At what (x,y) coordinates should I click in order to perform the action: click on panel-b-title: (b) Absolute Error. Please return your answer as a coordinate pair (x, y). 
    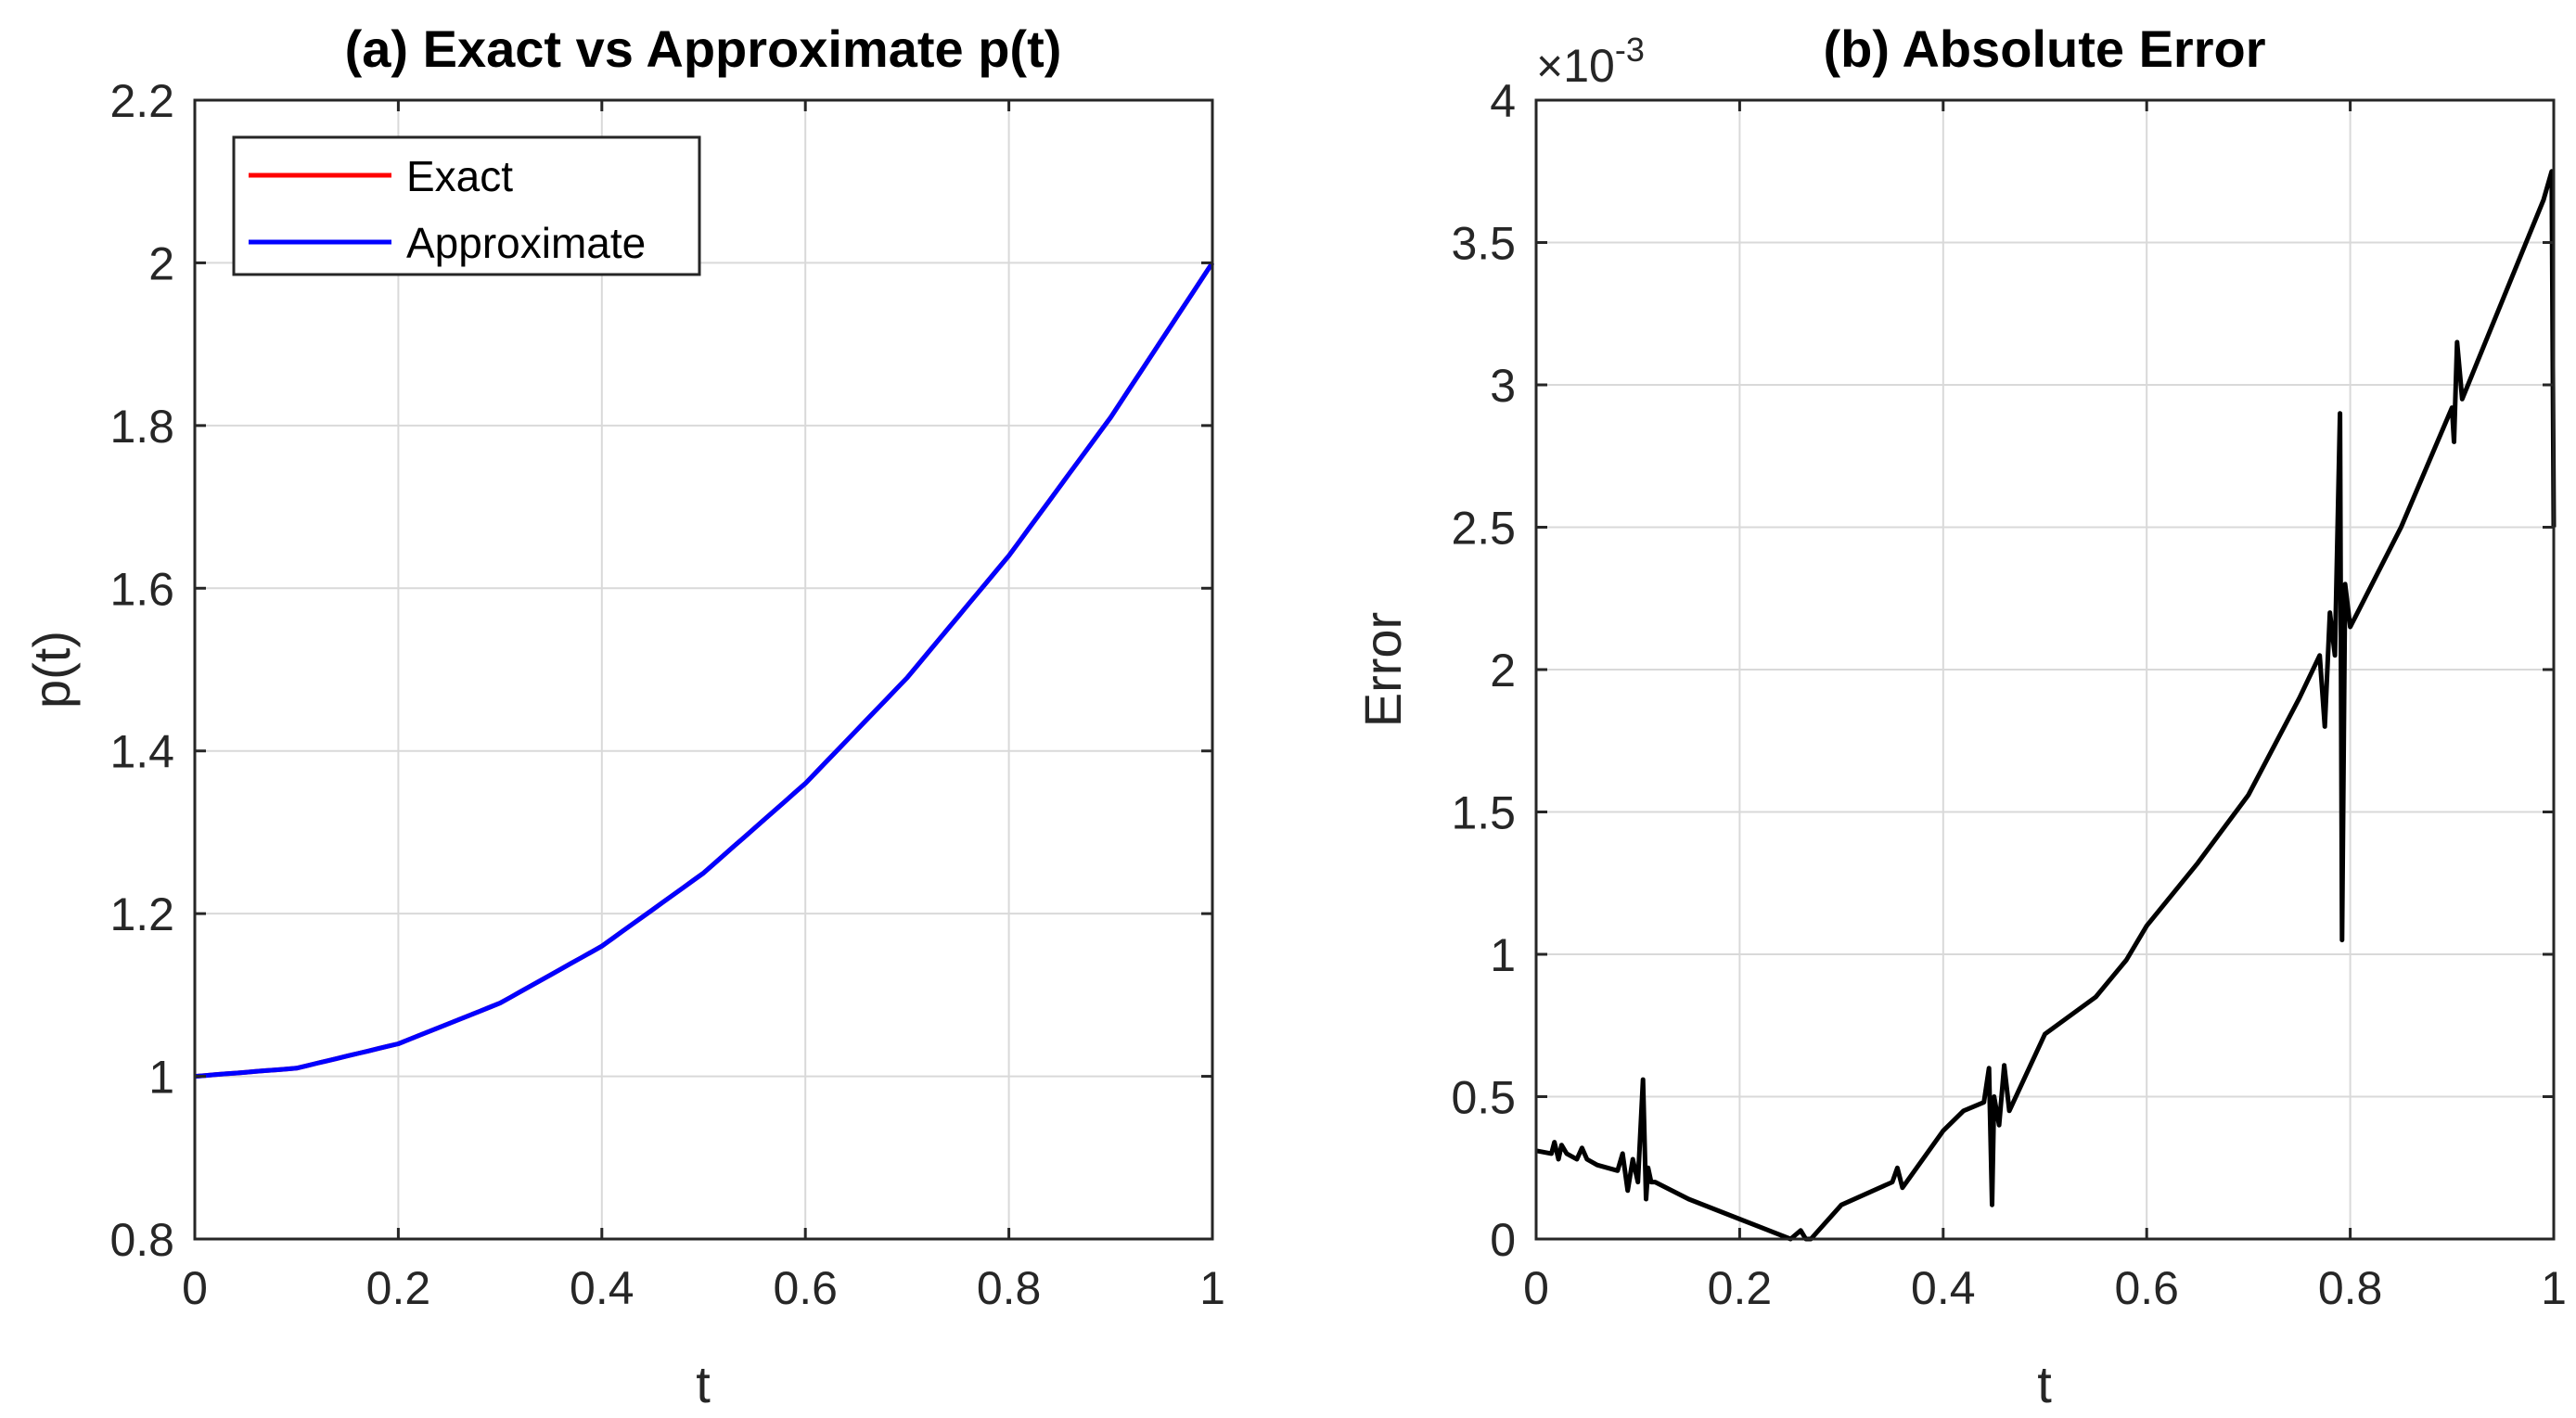
    Looking at the image, I should click on (2044, 48).